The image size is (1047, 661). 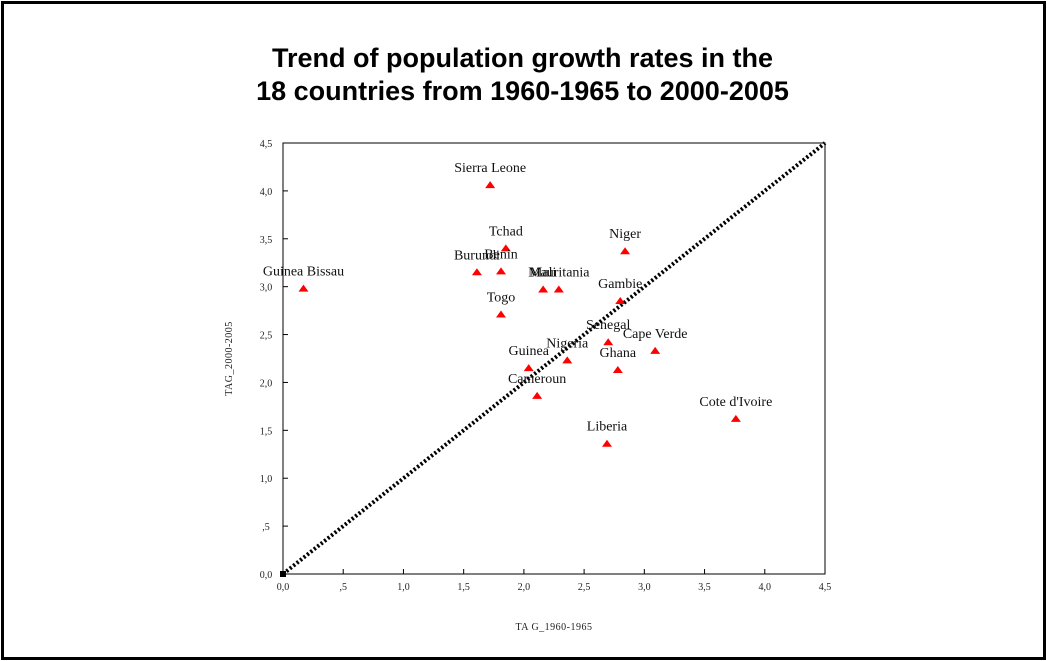 I want to click on data-point-label: Liberia, so click(x=607, y=427).